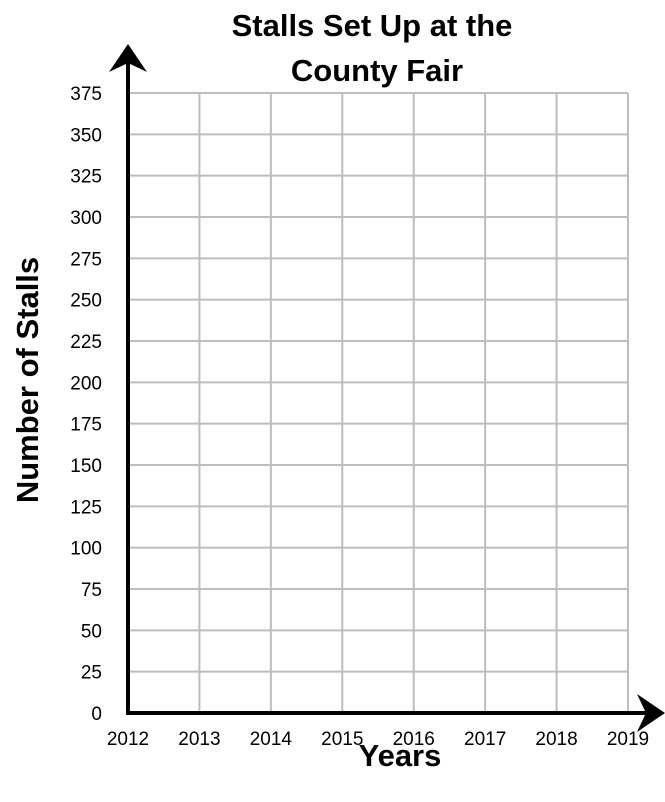  I want to click on y-axis-label: Number of Stalls, so click(27, 380).